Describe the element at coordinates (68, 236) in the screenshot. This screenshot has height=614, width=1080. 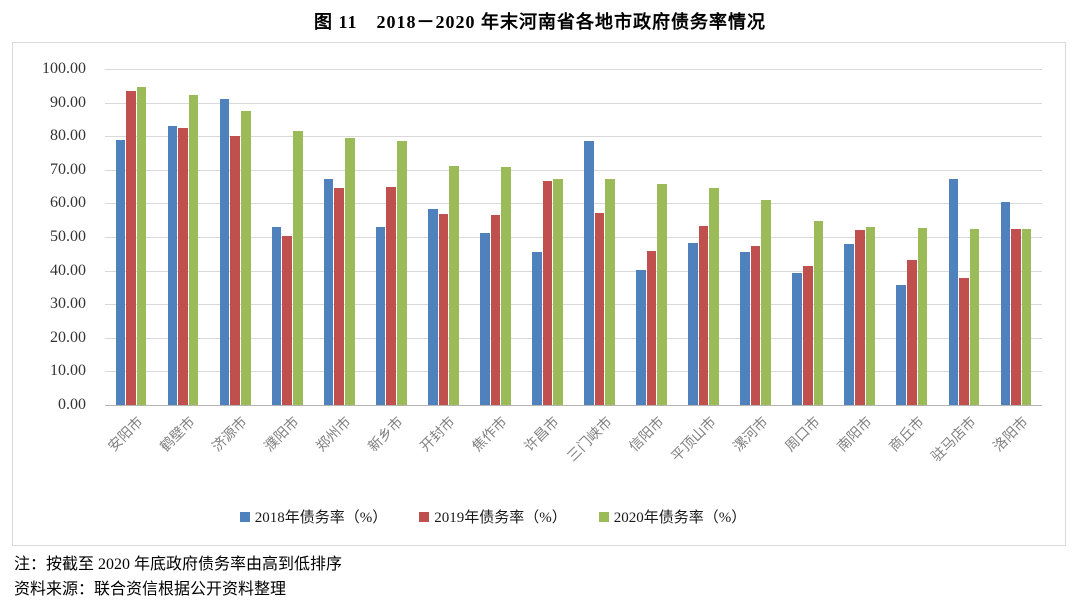
I see `y-tick-label: 50.00` at that location.